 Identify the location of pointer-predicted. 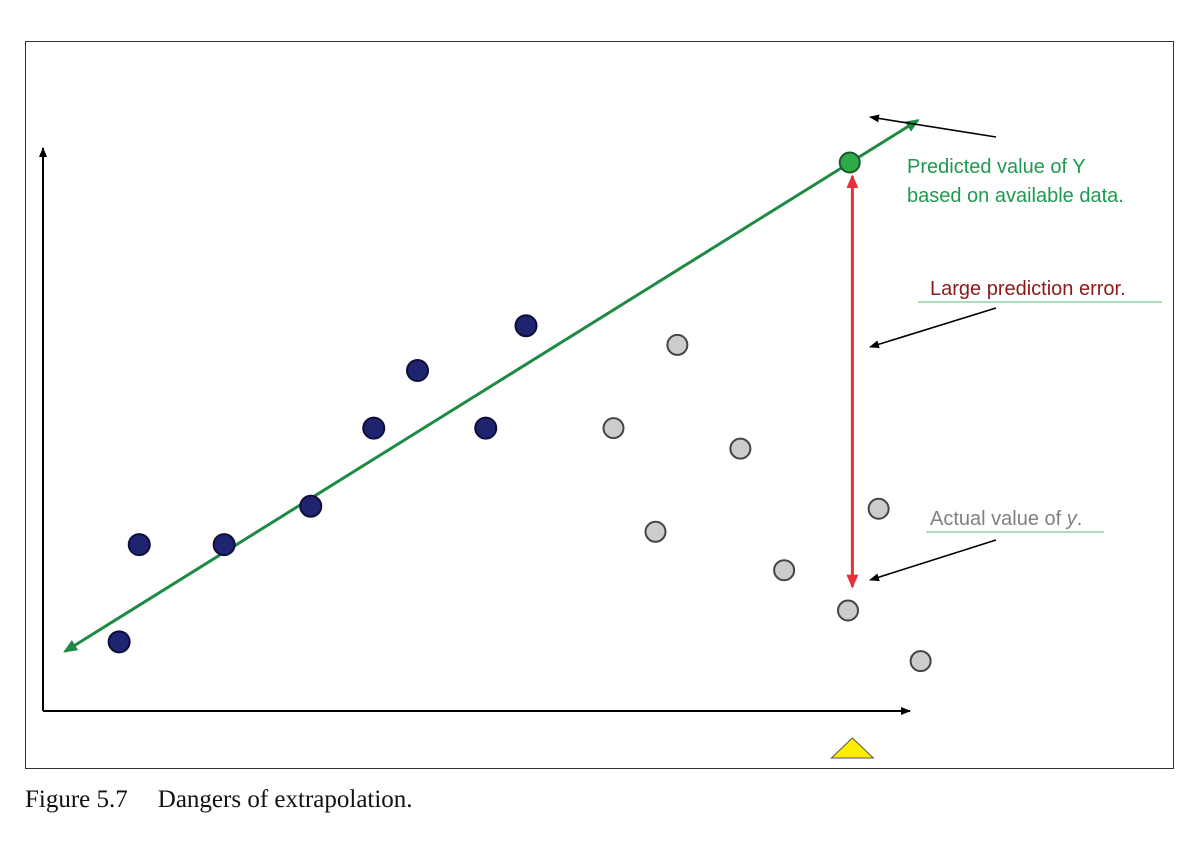
(933, 126).